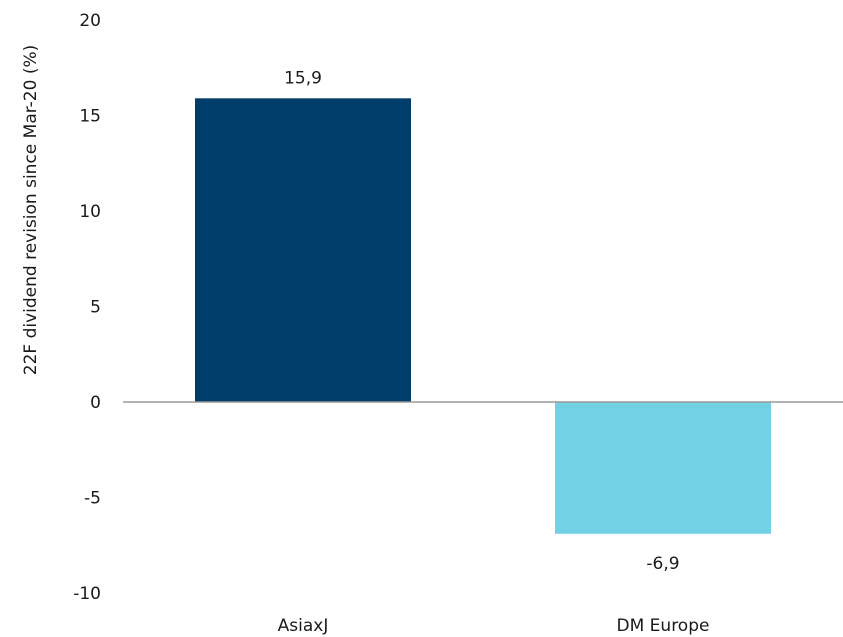 The image size is (843, 637). Describe the element at coordinates (95, 308) in the screenshot. I see `y-tick-label: 5` at that location.